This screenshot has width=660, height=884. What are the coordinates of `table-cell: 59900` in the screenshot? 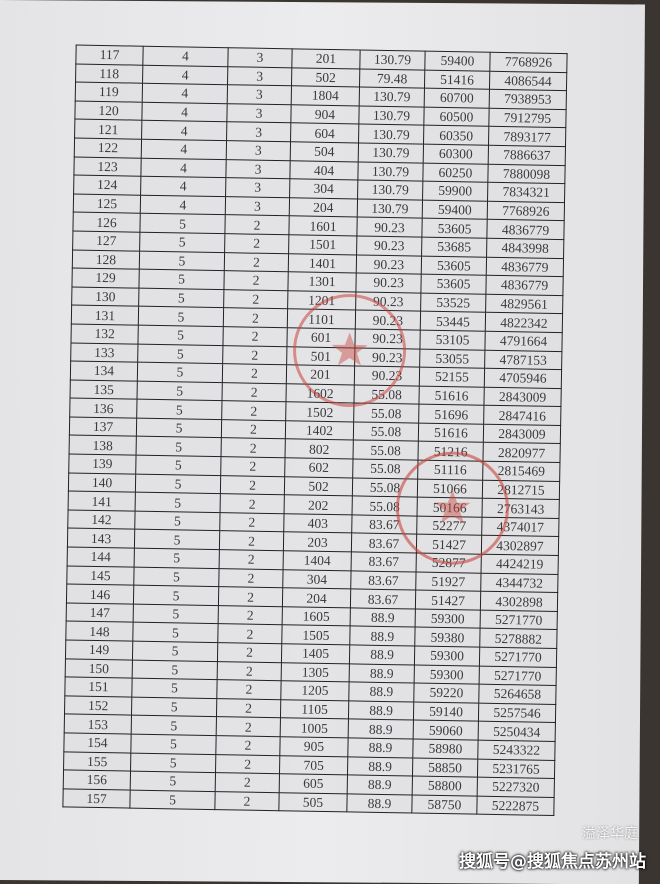 It's located at (455, 191).